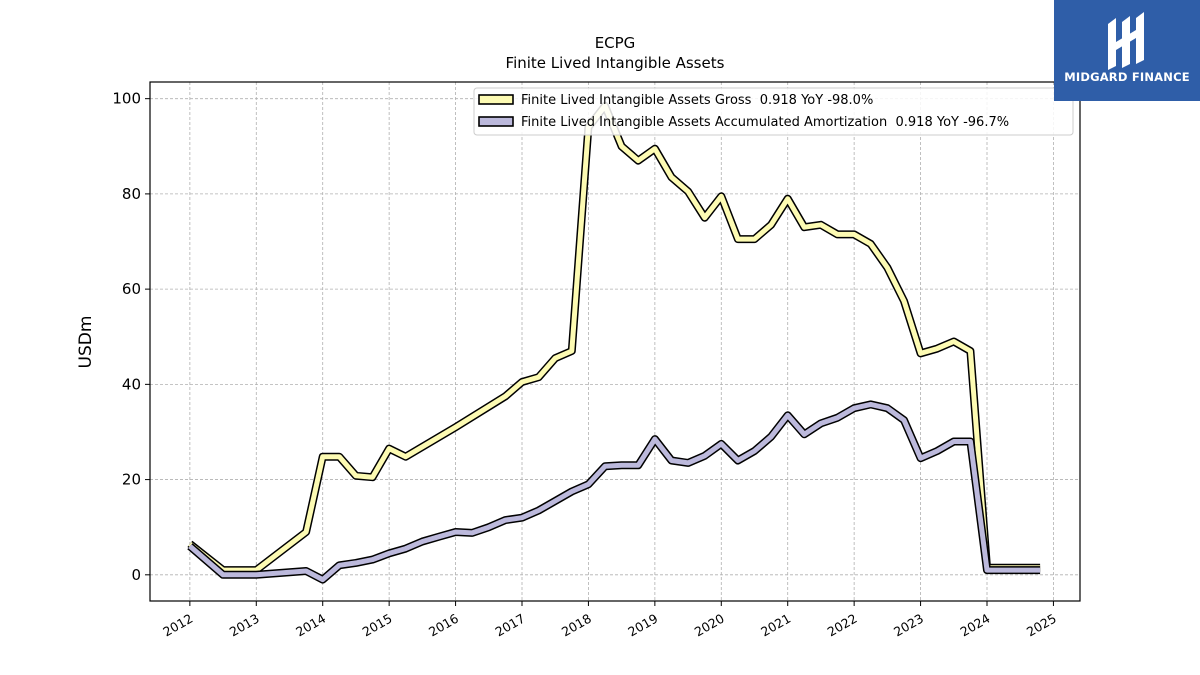 This screenshot has height=675, width=1200. I want to click on midgard-logo-icon, so click(1126, 41).